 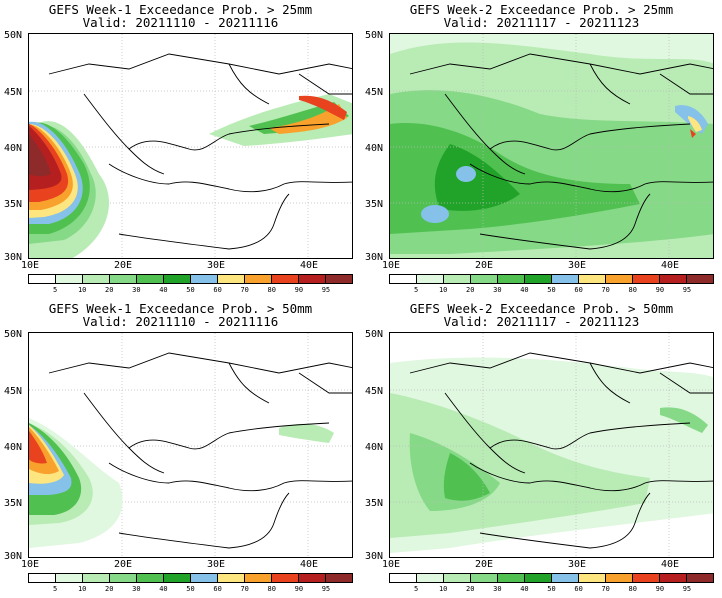 What do you see at coordinates (541, 308) in the screenshot?
I see `panel-title: GEFS Week-2 Exceedance Prob. > 50mm` at bounding box center [541, 308].